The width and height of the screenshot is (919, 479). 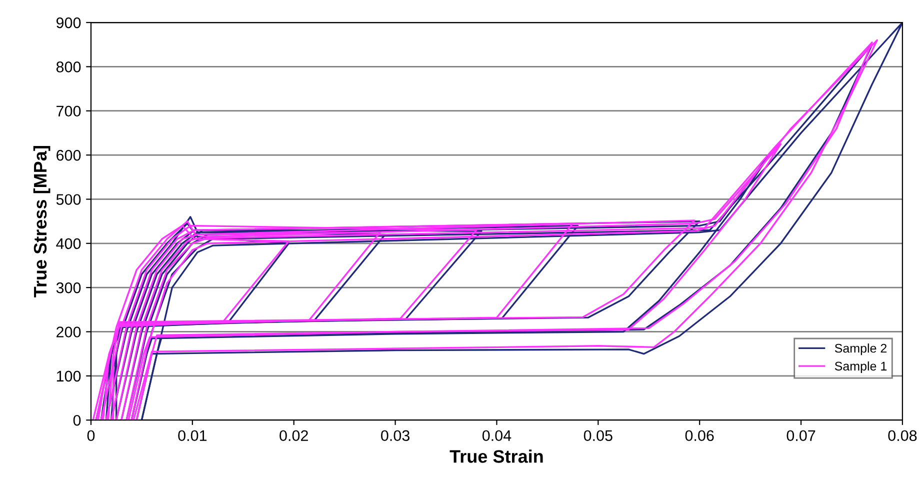 What do you see at coordinates (68, 244) in the screenshot?
I see `y-tick-label: 400` at bounding box center [68, 244].